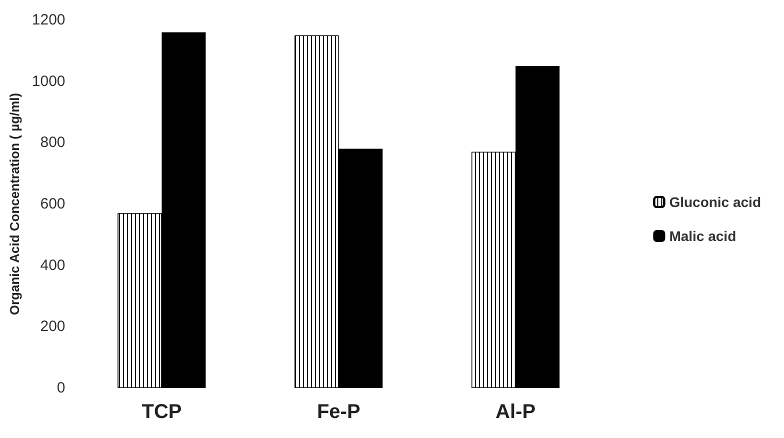 The image size is (784, 438). What do you see at coordinates (14, 204) in the screenshot?
I see `y-axis-title: Organic Acid Concentration ( µg/ml)` at bounding box center [14, 204].